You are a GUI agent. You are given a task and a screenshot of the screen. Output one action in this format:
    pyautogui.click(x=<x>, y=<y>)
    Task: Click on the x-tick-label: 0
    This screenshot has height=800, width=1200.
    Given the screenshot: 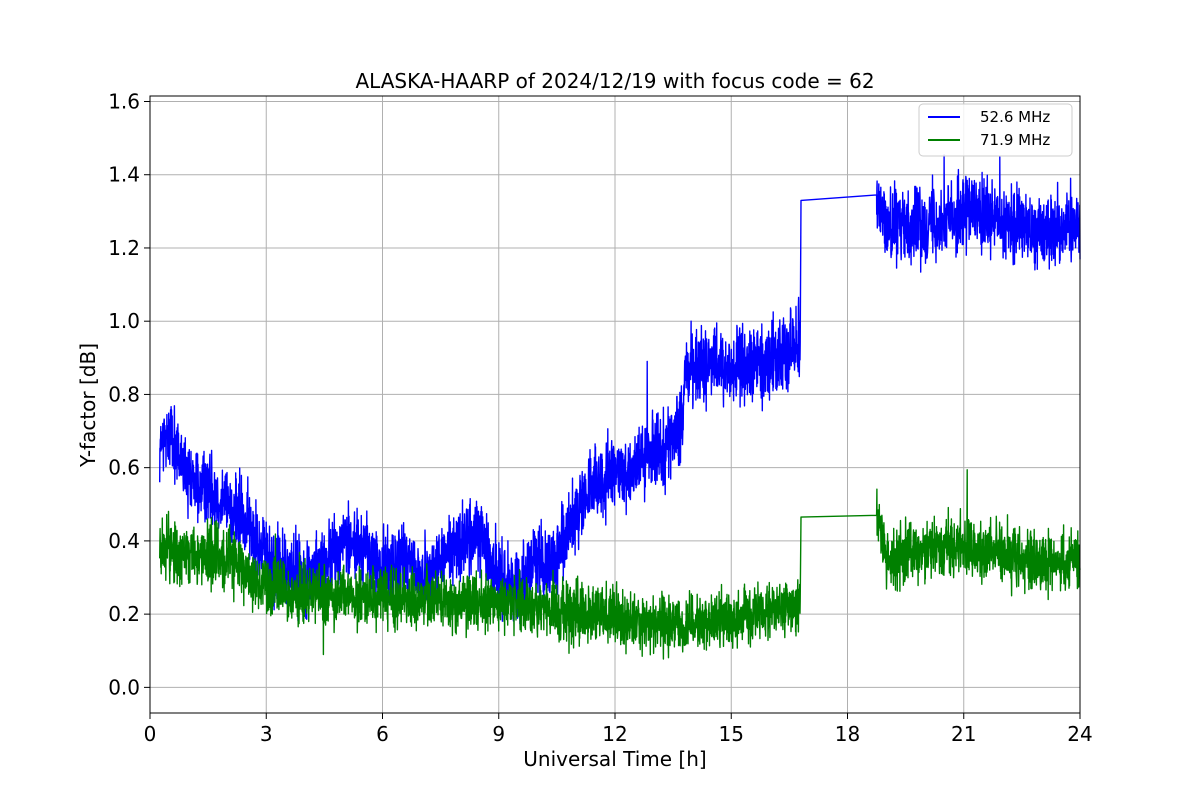 What is the action you would take?
    pyautogui.click(x=150, y=734)
    